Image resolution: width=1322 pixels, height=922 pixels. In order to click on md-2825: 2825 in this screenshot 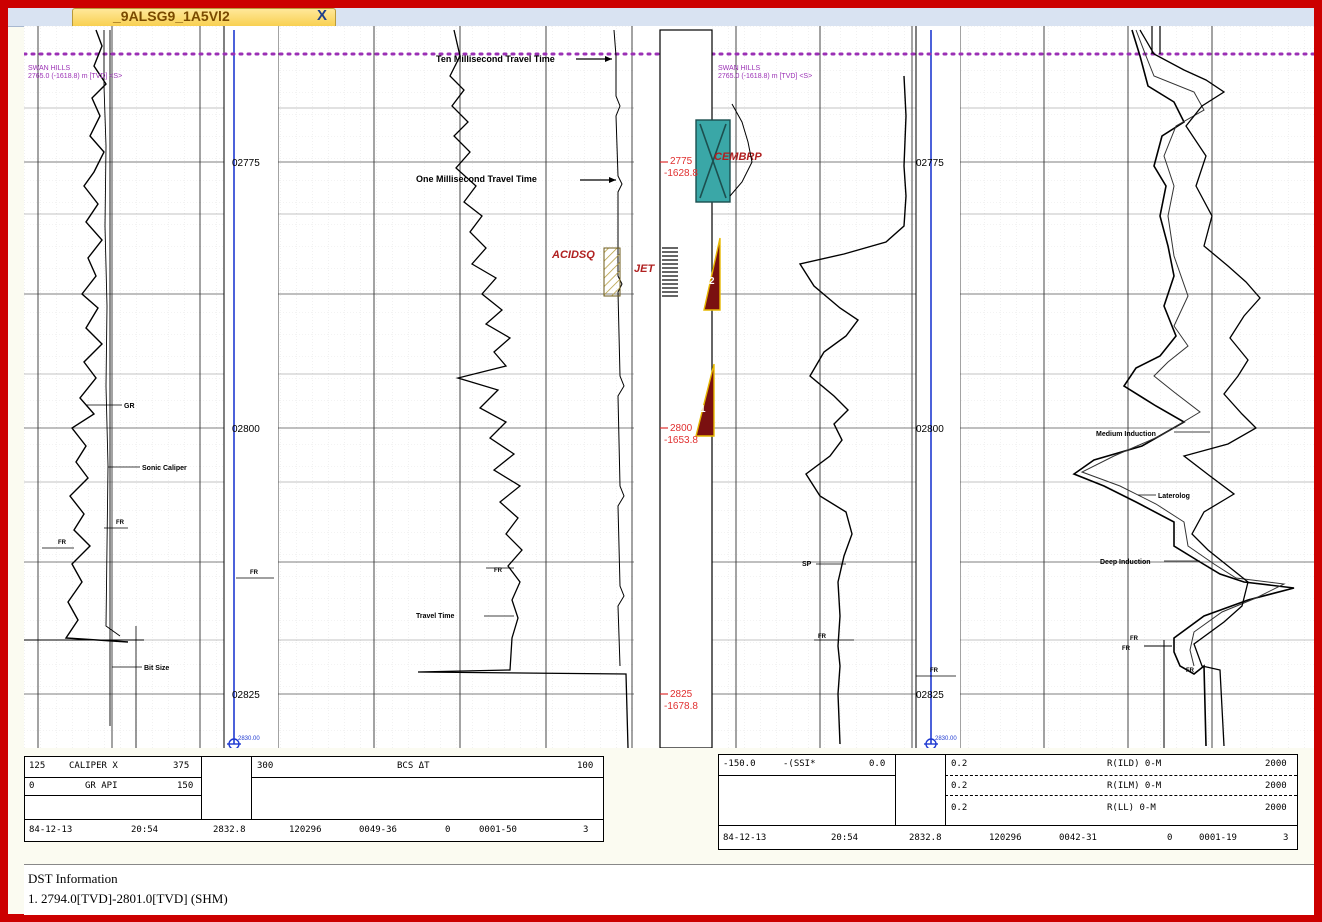, I will do `click(681, 694)`.